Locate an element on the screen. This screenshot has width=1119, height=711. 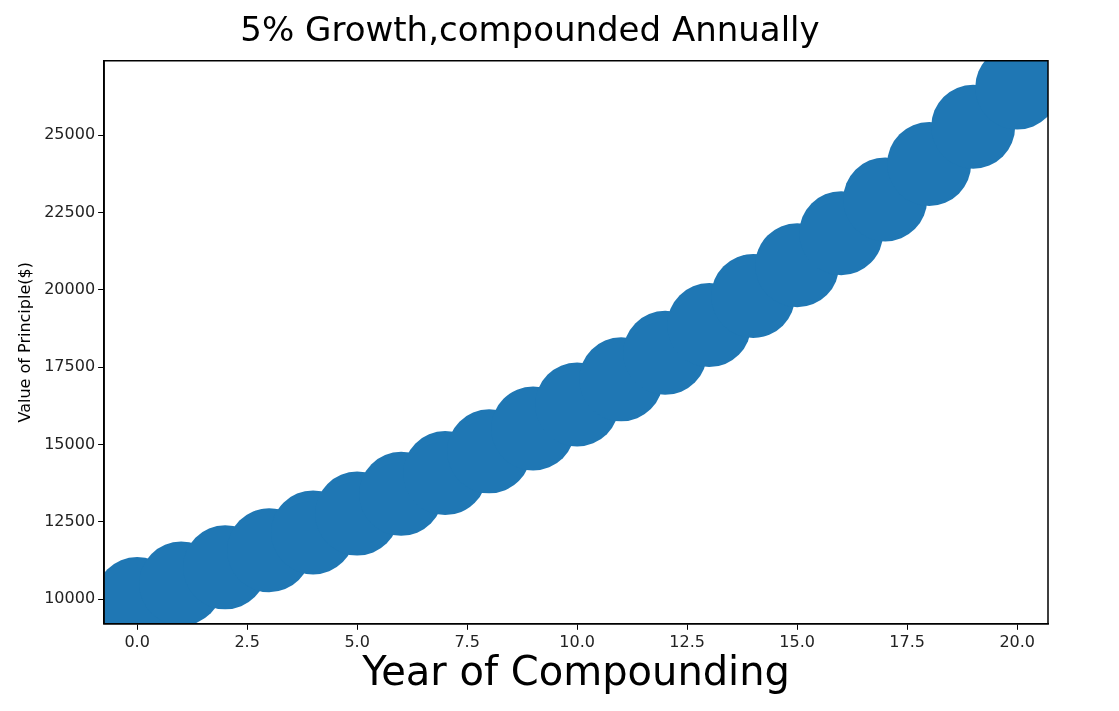
x-tick-label: 20.0 is located at coordinates (1017, 641).